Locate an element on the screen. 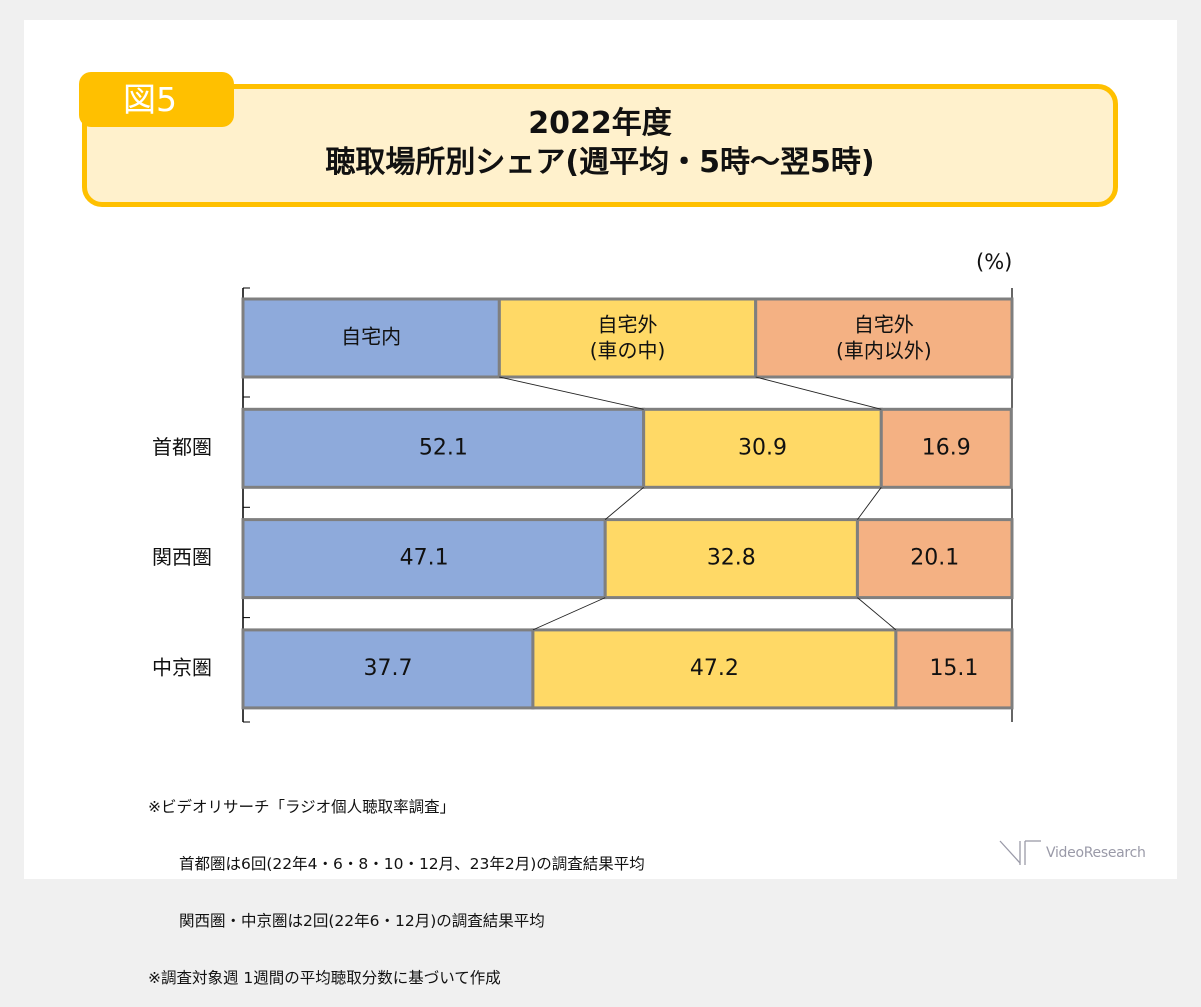  data-label: 15.1 is located at coordinates (953, 668).